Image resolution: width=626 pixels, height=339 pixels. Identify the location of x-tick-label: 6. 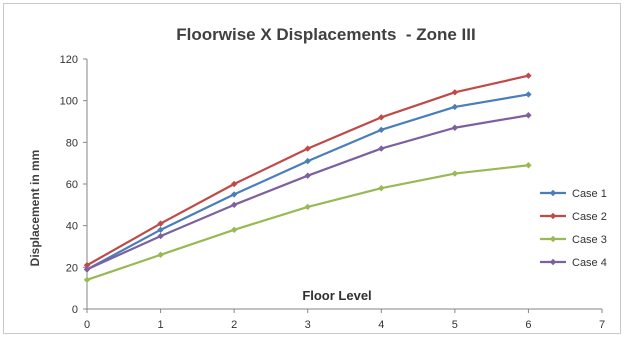
(528, 325).